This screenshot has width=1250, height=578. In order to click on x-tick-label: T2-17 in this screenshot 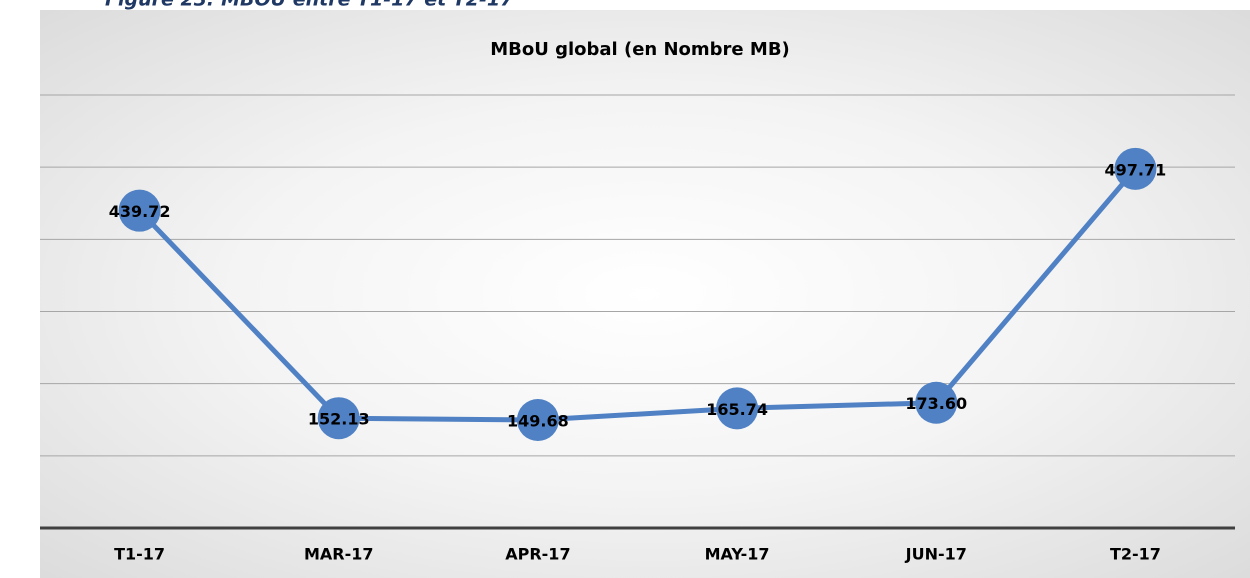, I will do `click(1135, 554)`.